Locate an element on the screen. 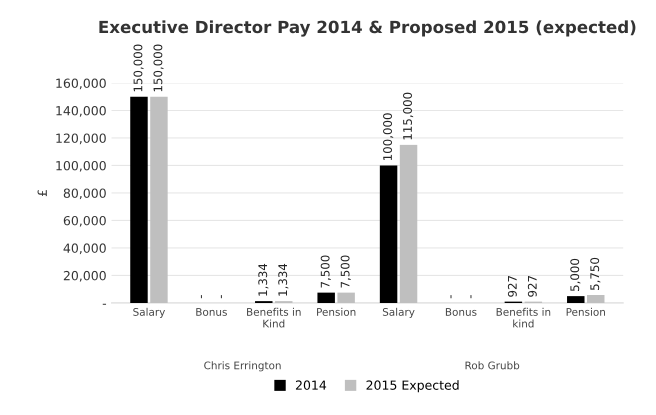 The image size is (656, 415). y-tick-label: 80,000 is located at coordinates (85, 194).